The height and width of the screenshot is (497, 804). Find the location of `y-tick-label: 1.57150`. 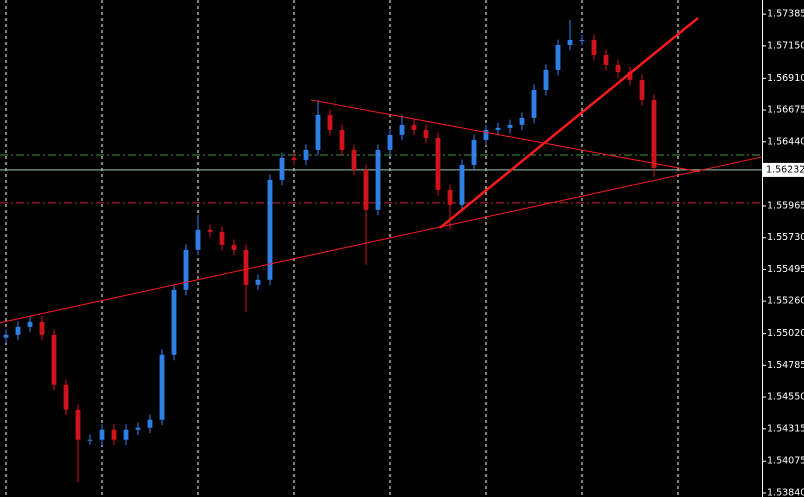

y-tick-label: 1.57150 is located at coordinates (785, 45).